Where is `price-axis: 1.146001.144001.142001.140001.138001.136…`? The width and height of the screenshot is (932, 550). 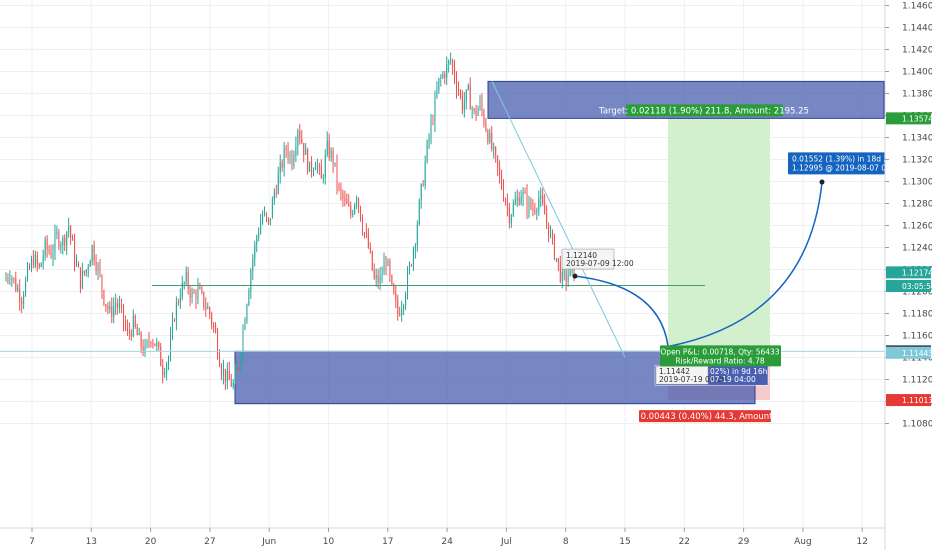
price-axis: 1.146001.144001.142001.140001.138001.136… is located at coordinates (908, 275).